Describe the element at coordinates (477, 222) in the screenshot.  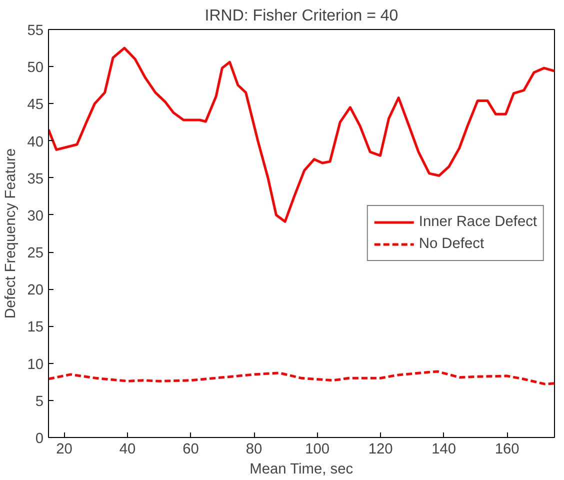
I see `legend-label: Inner Race Defect` at that location.